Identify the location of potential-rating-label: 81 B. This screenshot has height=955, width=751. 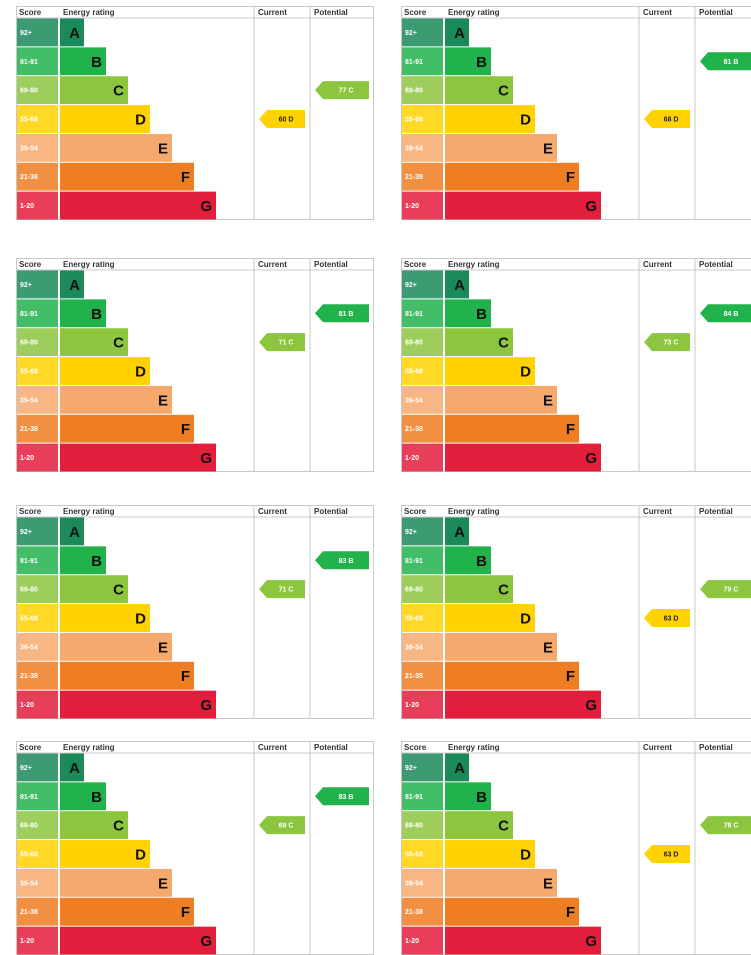
(731, 62).